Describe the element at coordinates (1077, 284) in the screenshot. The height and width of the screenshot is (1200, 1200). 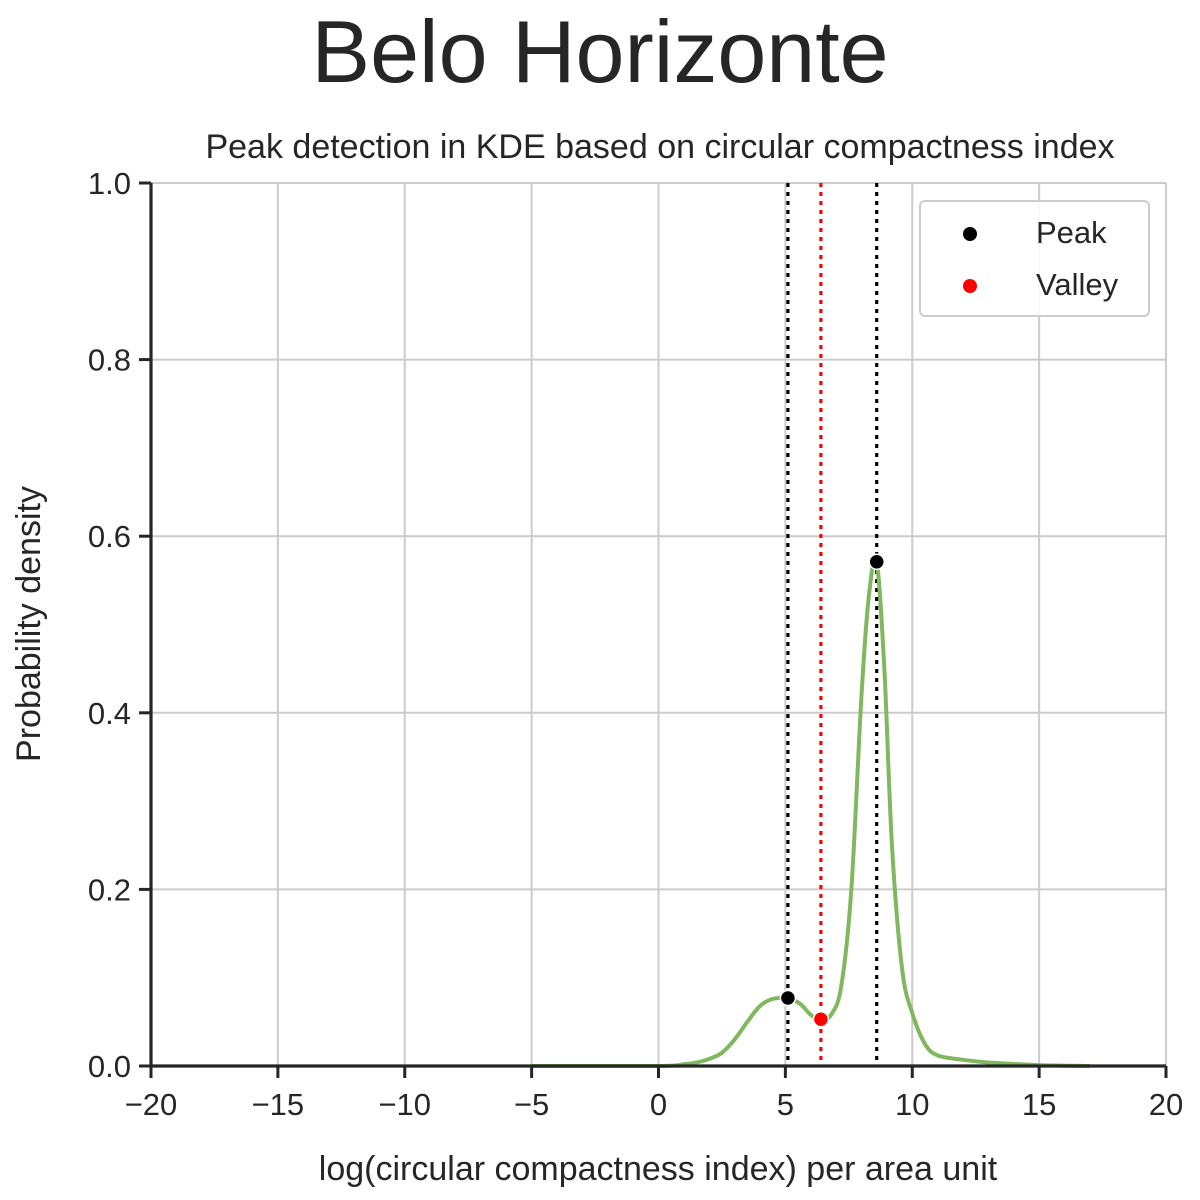
I see `legend-valley-label: Valley` at that location.